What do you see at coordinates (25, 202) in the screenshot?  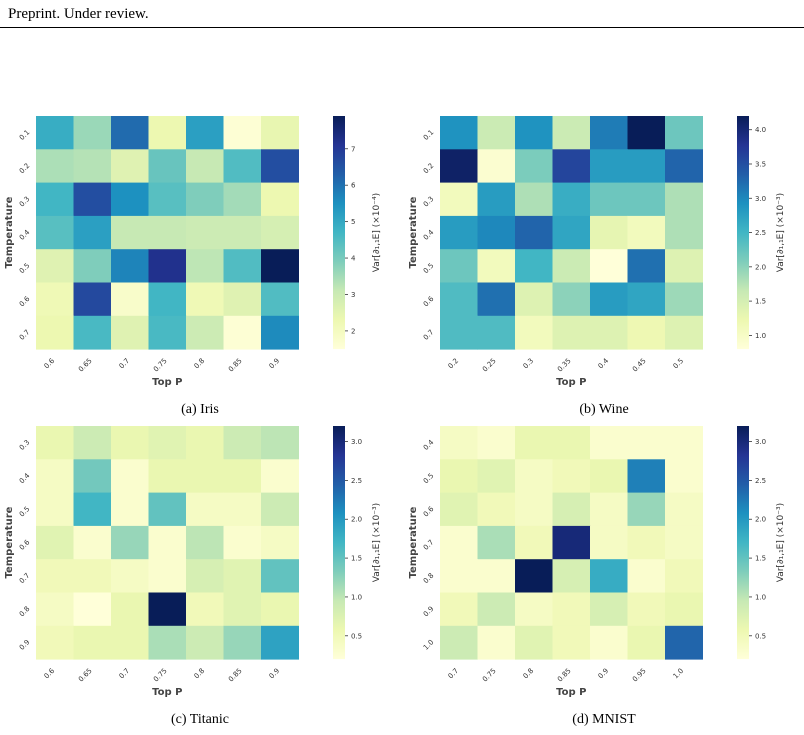 I see `y-tick-label: 0.3` at bounding box center [25, 202].